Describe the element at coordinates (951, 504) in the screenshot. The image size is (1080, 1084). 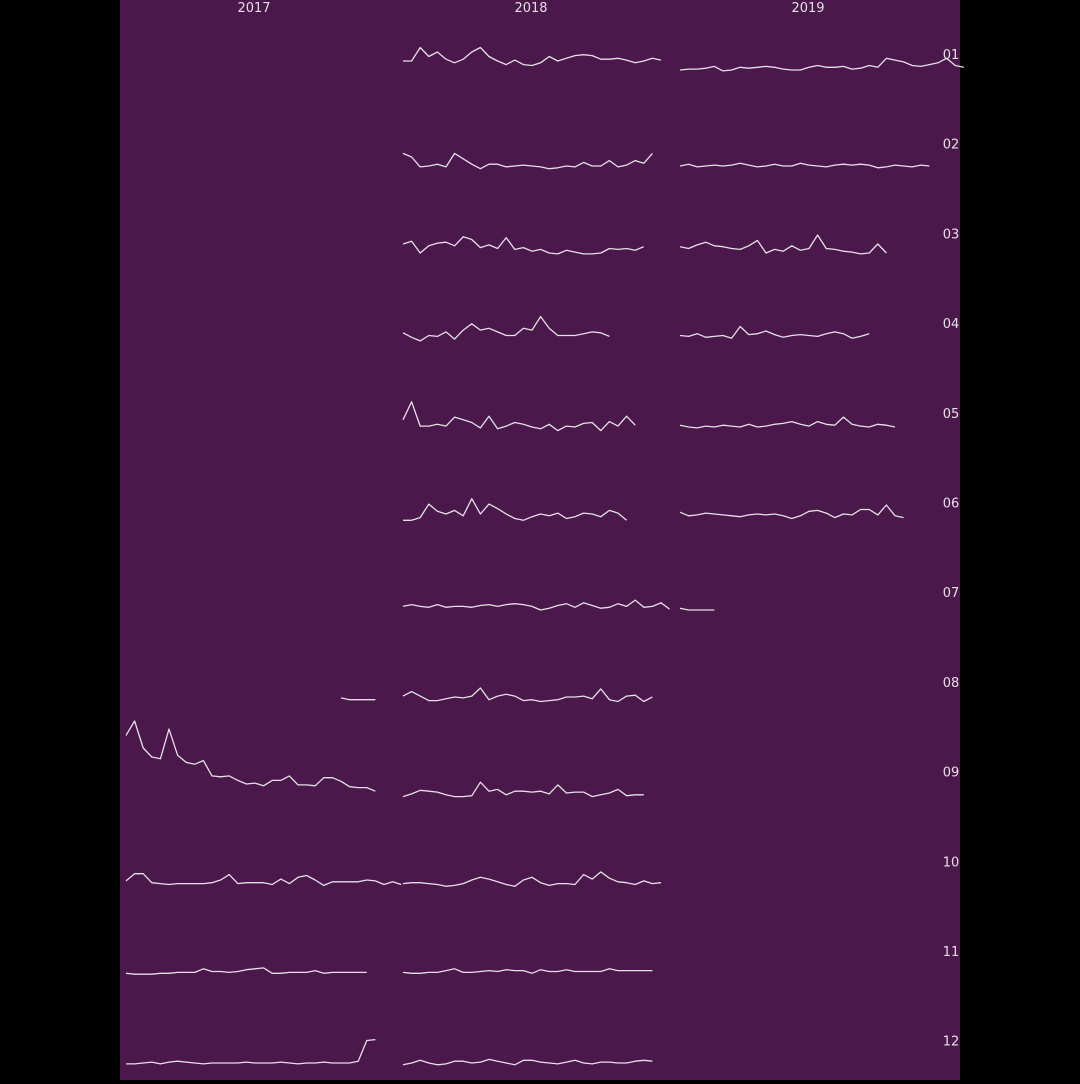
I see `month-label-06: 06` at that location.